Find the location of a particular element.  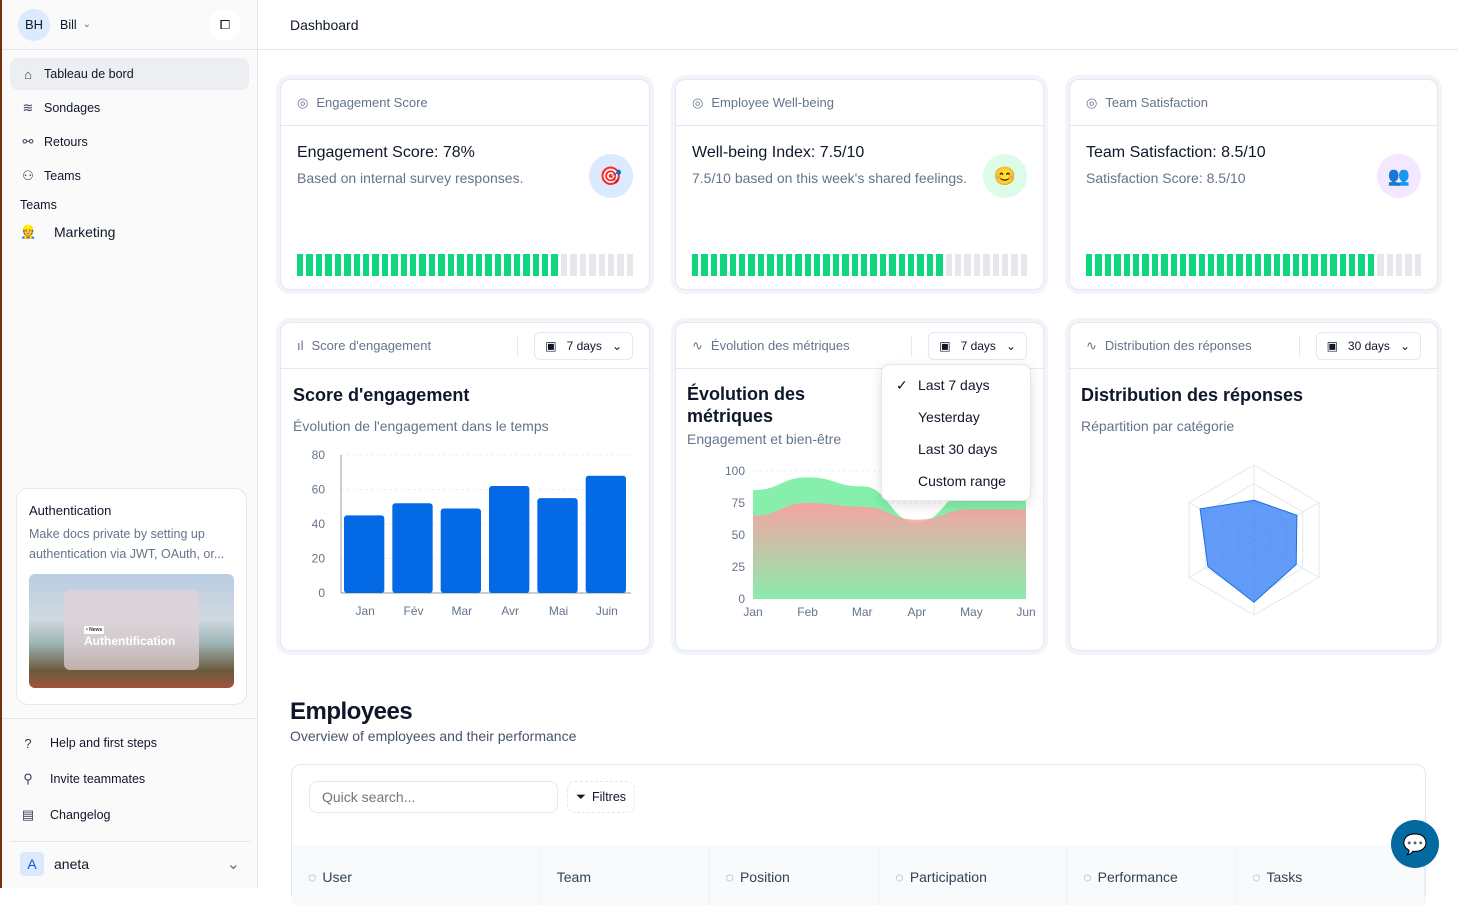

chat-button: 💬 is located at coordinates (1415, 844).